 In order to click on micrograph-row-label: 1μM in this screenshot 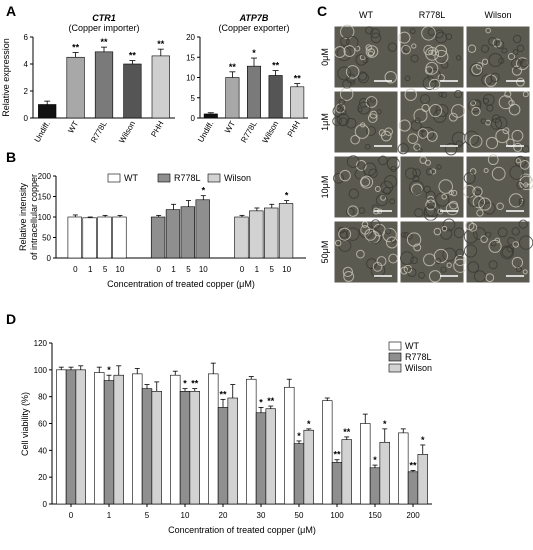, I will do `click(325, 122)`.